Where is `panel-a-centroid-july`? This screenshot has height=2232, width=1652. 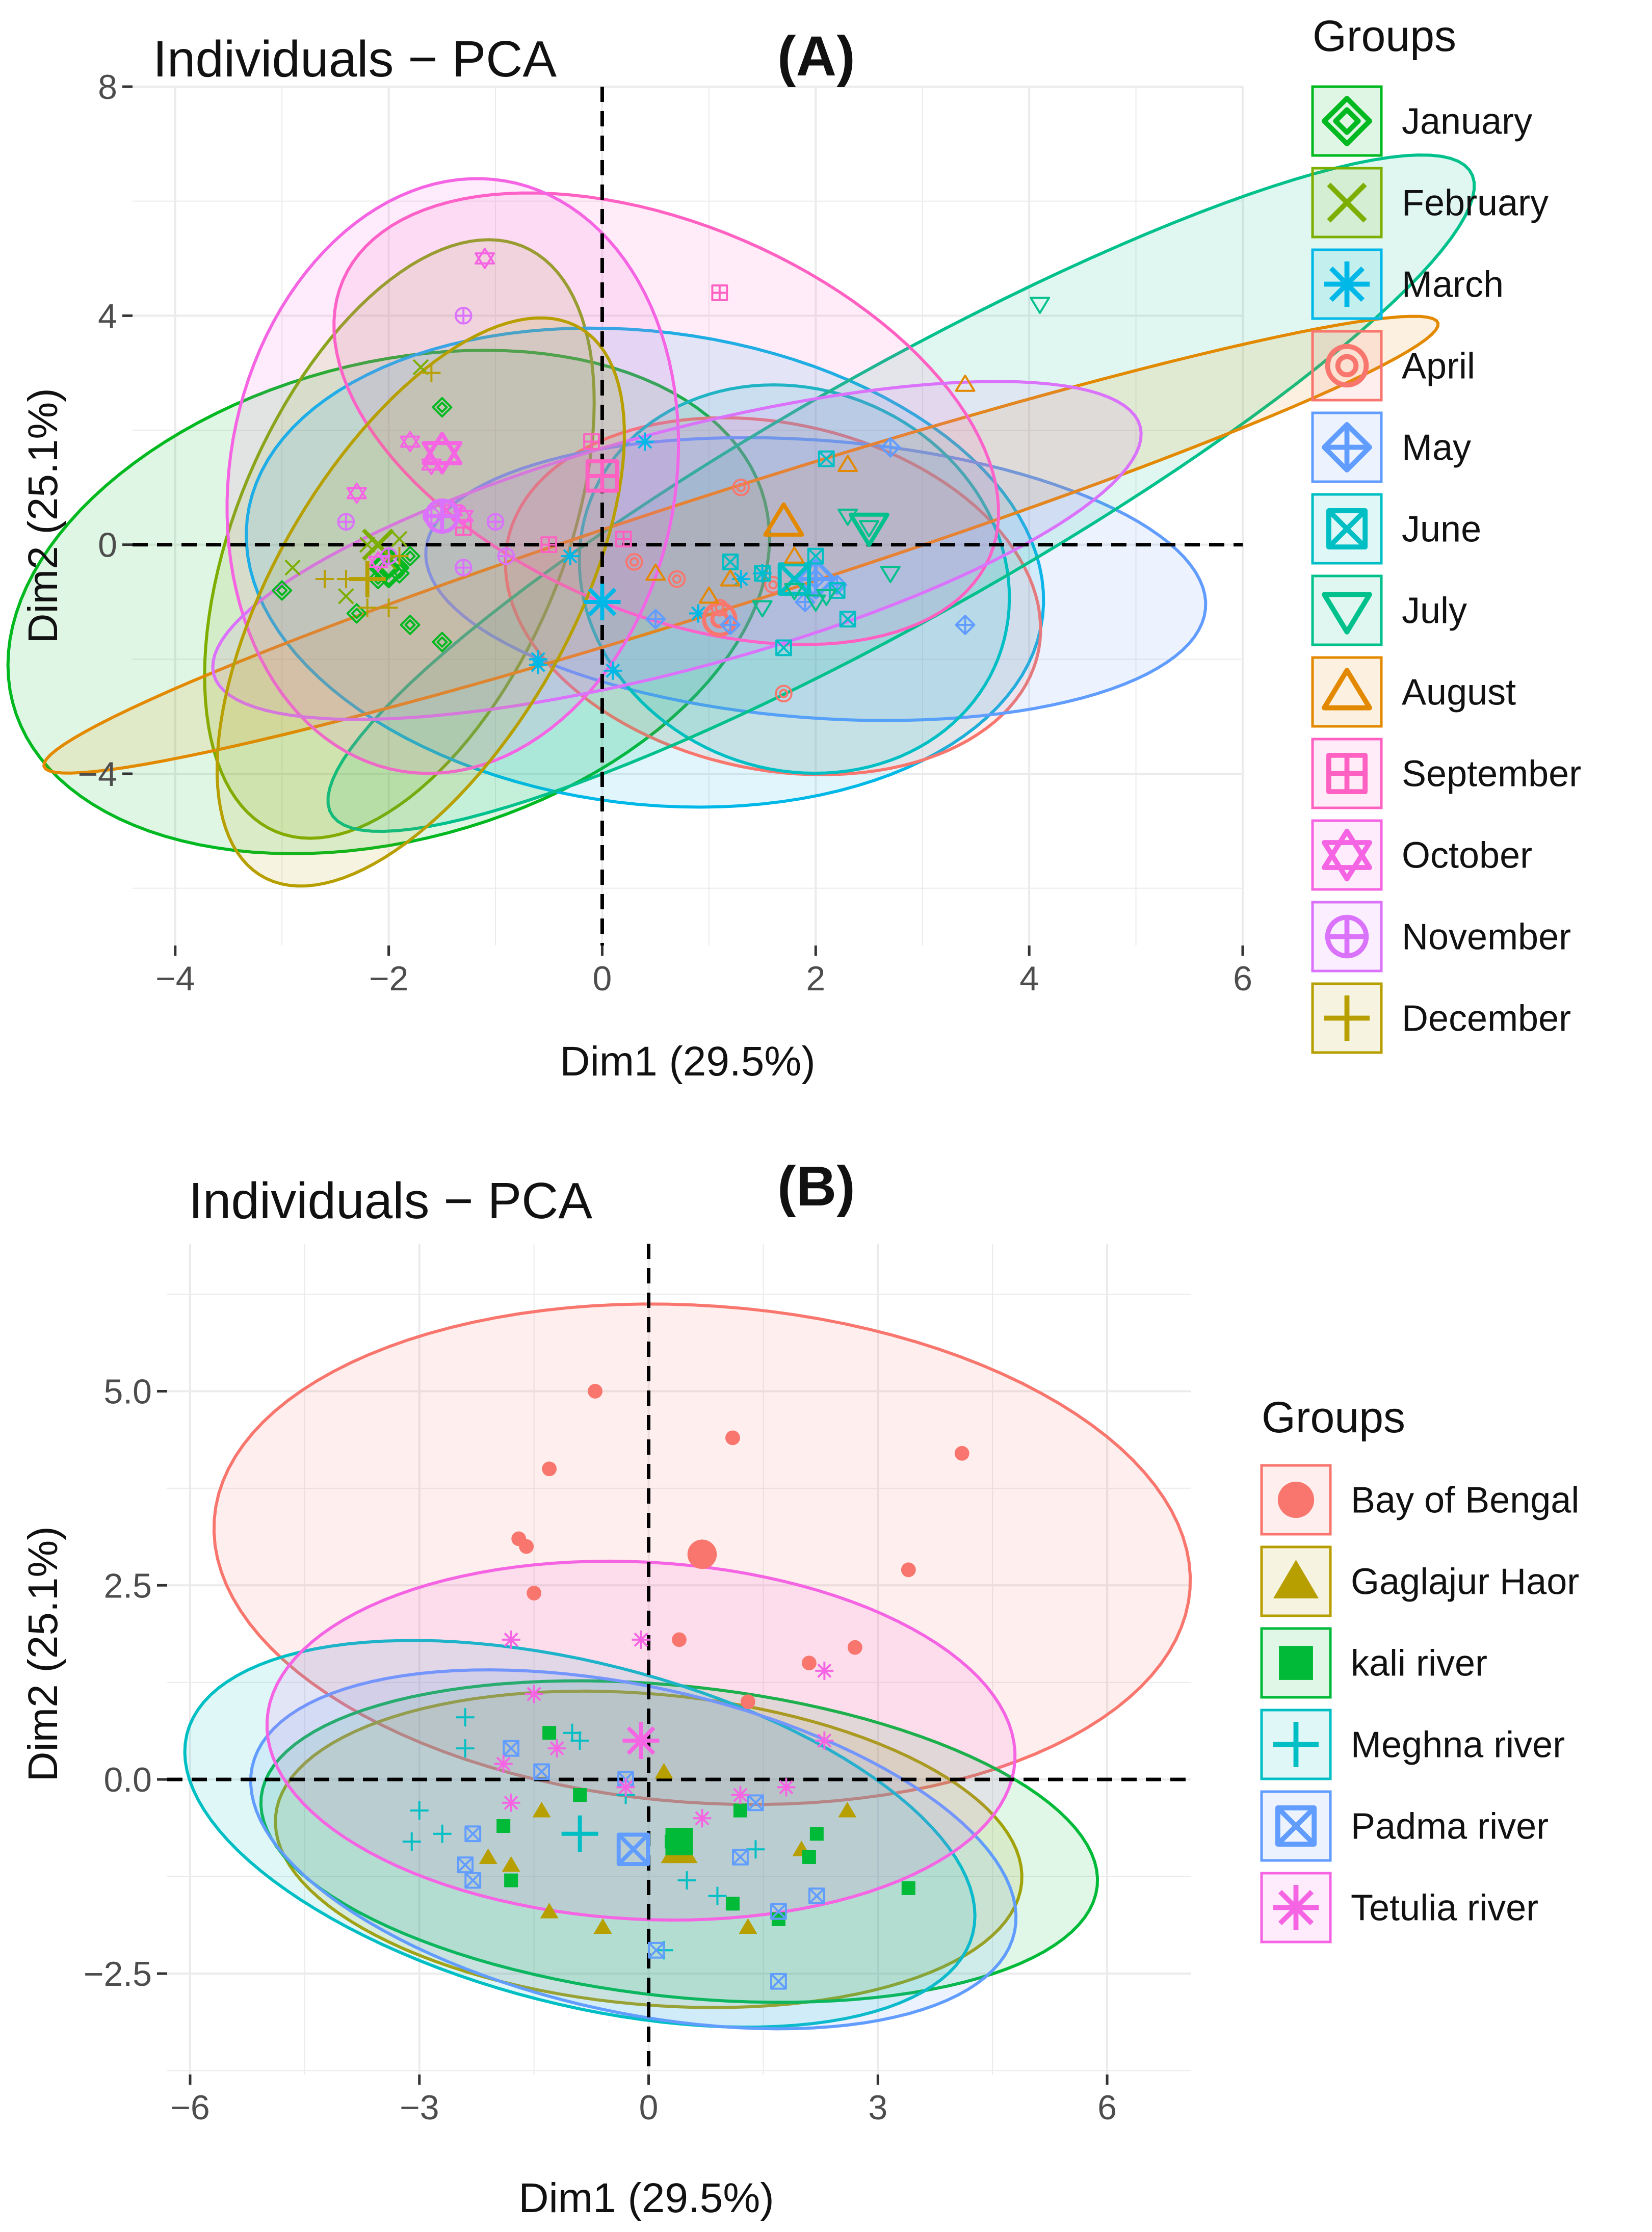 panel-a-centroid-july is located at coordinates (869, 530).